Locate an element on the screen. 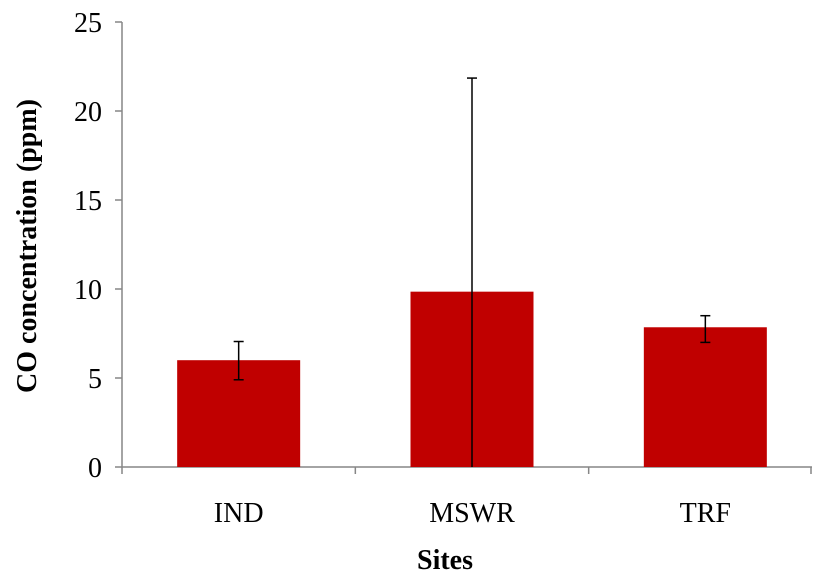  x-axis: IND MSWR TRF is located at coordinates (466, 497).